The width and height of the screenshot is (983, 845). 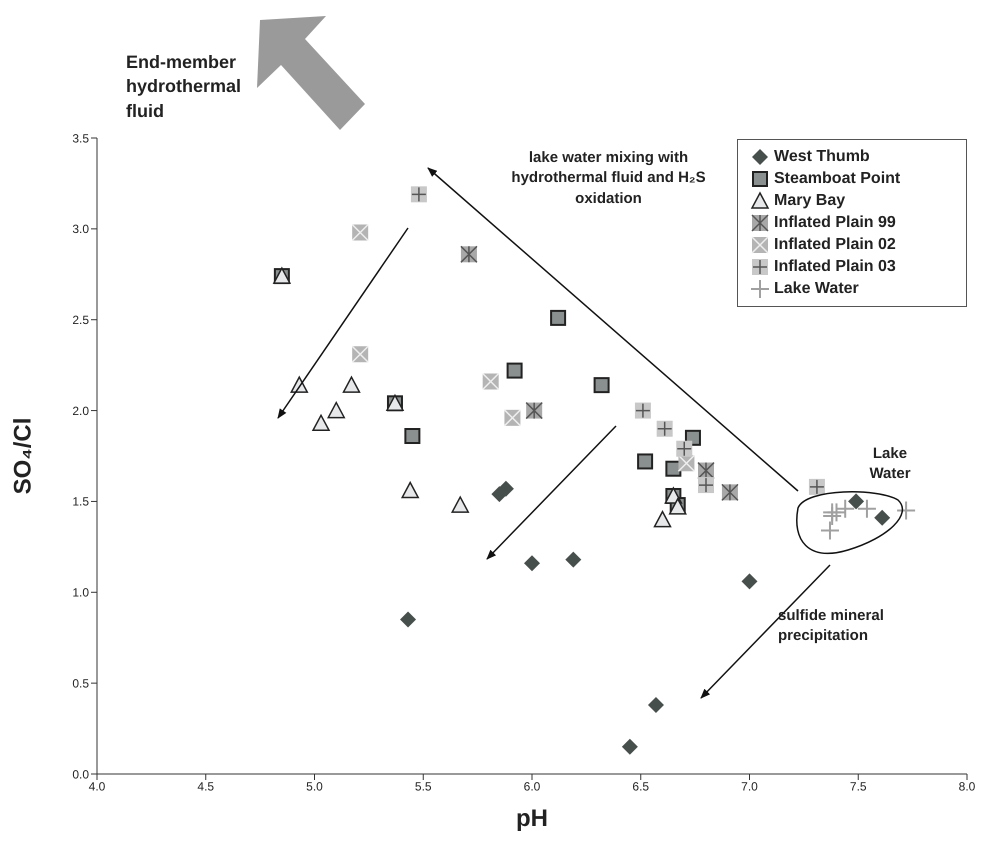 I want to click on x-axis-title: pH, so click(x=532, y=818).